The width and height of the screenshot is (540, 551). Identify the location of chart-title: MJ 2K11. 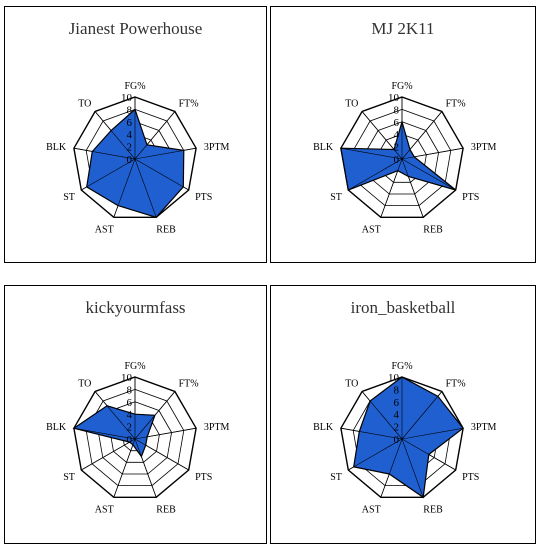
(403, 28).